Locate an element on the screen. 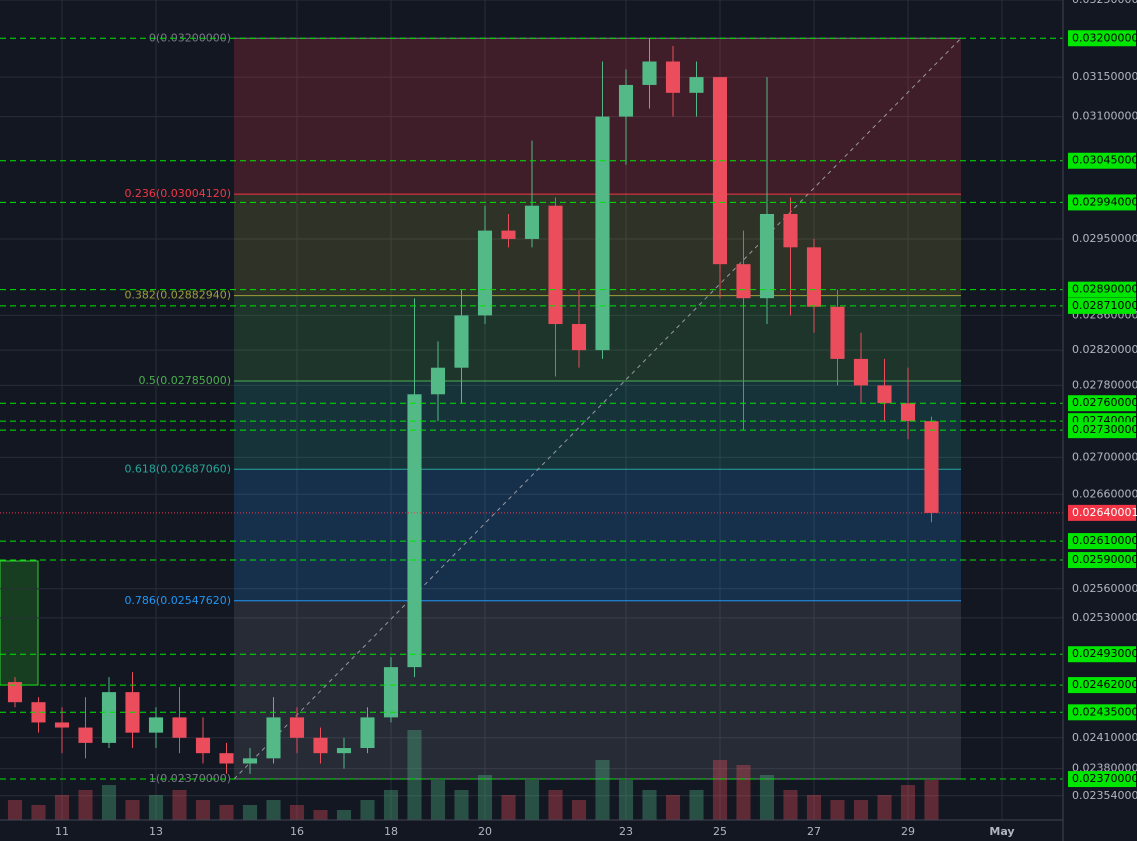 Image resolution: width=1137 pixels, height=841 pixels. fib-level-label: 0(0.03200000) is located at coordinates (190, 37).